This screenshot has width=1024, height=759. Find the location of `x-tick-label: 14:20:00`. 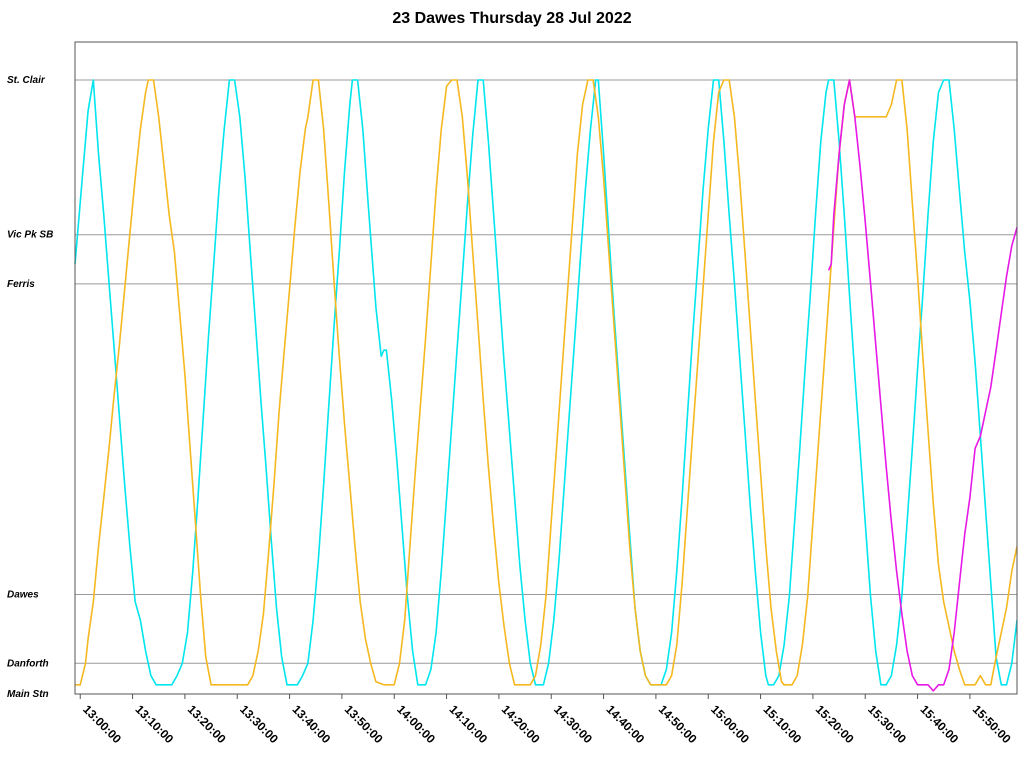

x-tick-label: 14:20:00 is located at coordinates (521, 724).